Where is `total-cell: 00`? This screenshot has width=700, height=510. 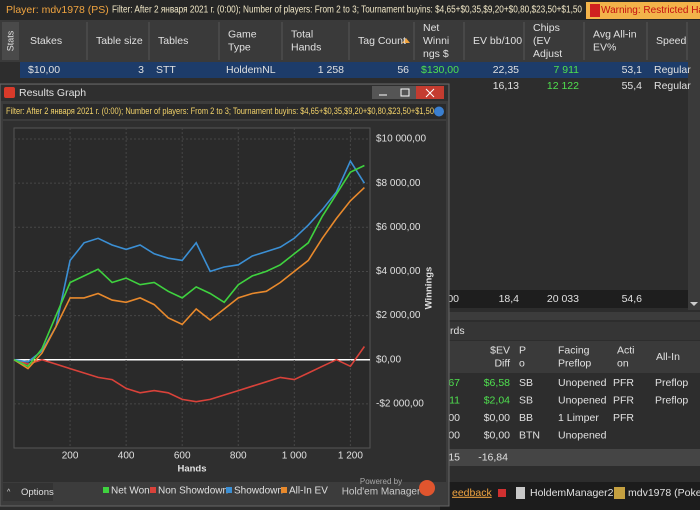 total-cell: 00 is located at coordinates (453, 299).